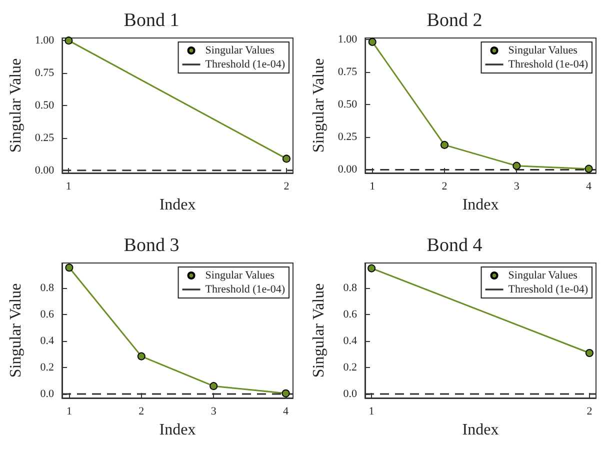 This screenshot has width=606, height=450. Describe the element at coordinates (152, 245) in the screenshot. I see `chart-title: Bond 3` at that location.